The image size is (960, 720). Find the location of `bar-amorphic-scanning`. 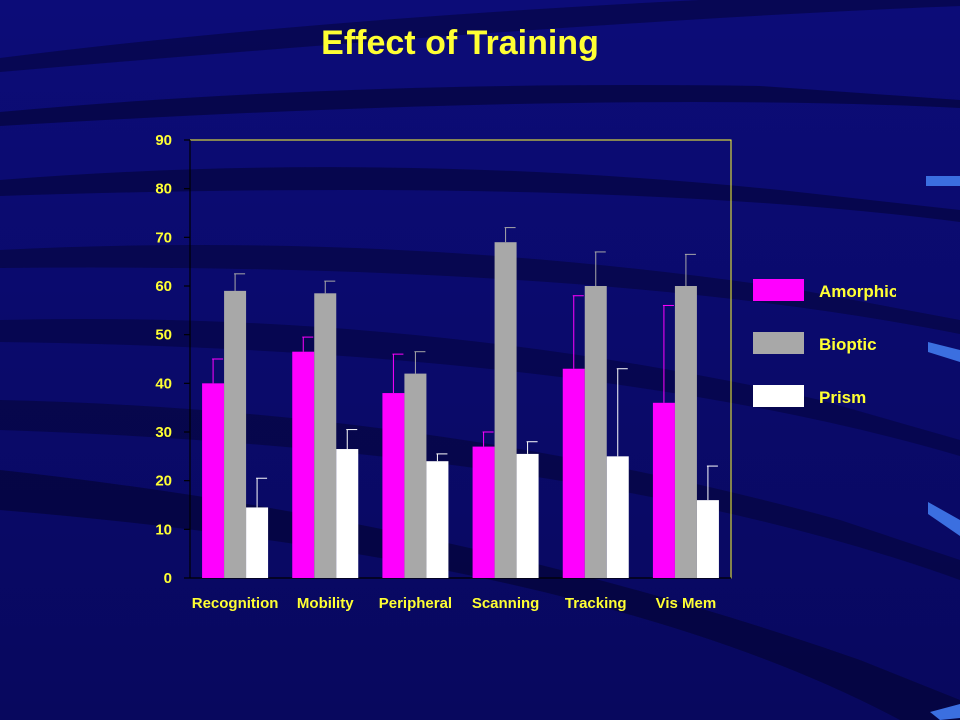

bar-amorphic-scanning is located at coordinates (483, 512).